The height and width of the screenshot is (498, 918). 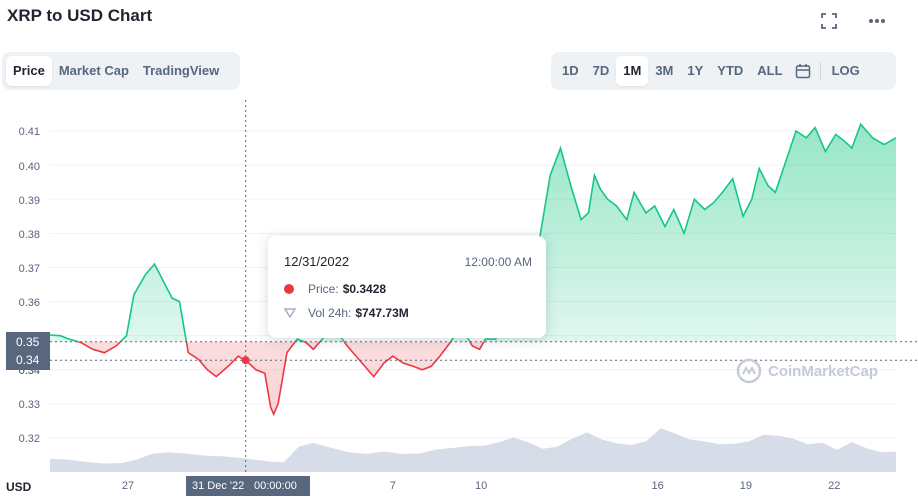 What do you see at coordinates (29, 132) in the screenshot?
I see `y-tick-label: 0.41` at bounding box center [29, 132].